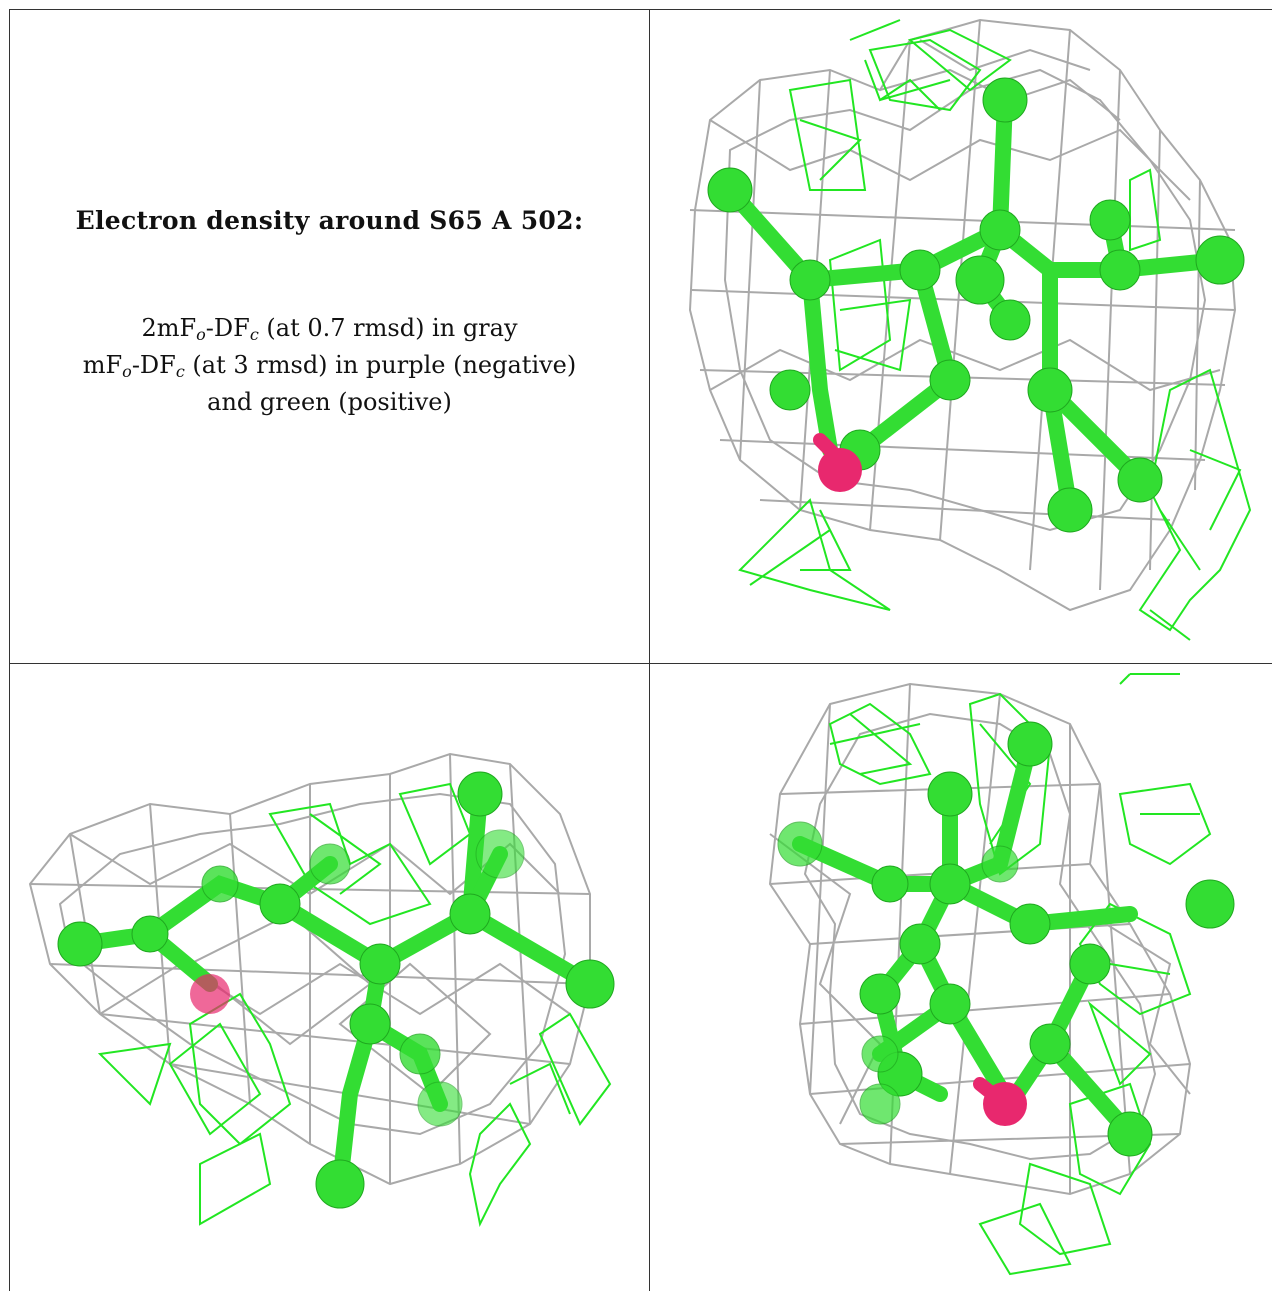  Describe the element at coordinates (9, 650) in the screenshot. I see `grid-border-left` at that location.